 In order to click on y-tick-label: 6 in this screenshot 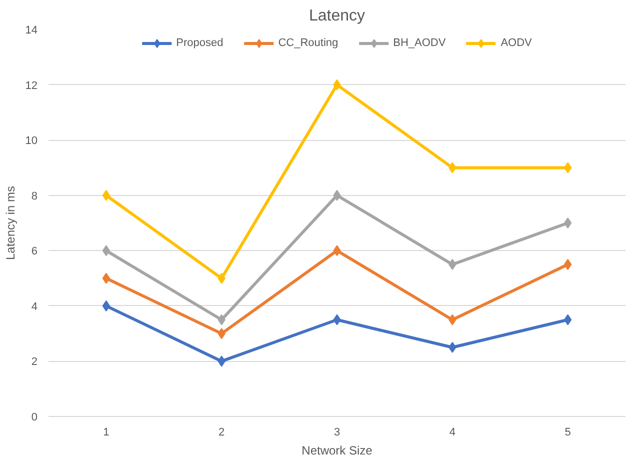, I will do `click(34, 252)`.